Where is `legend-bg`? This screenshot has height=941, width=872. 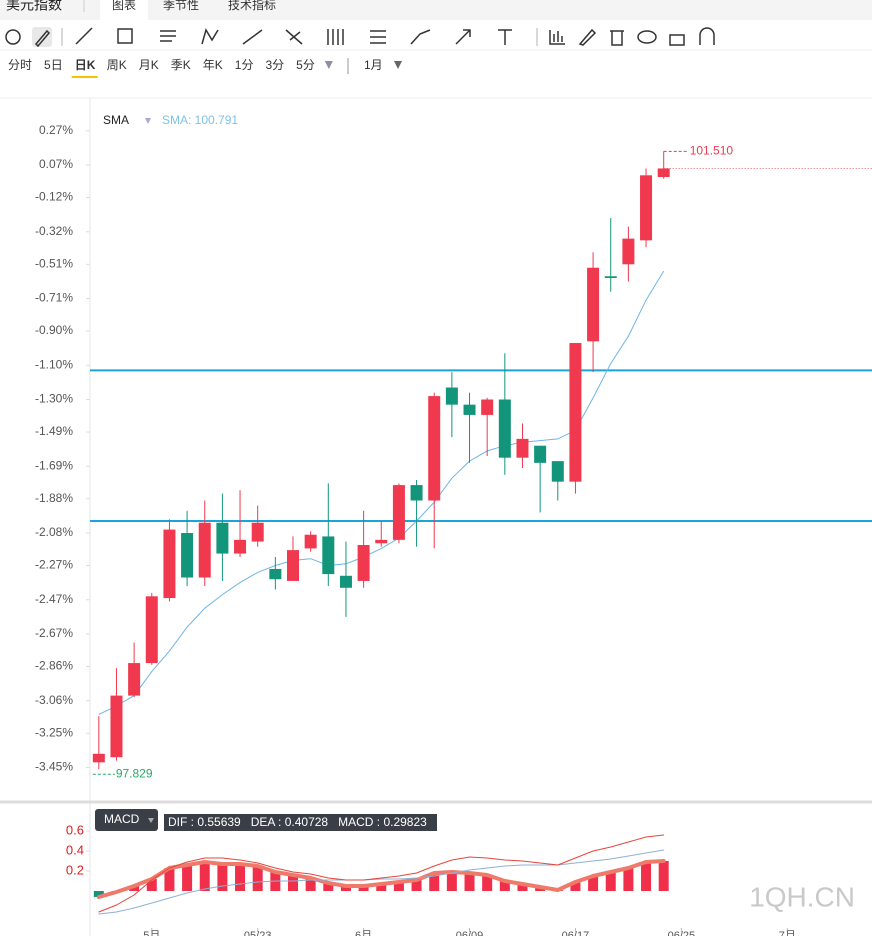 legend-bg is located at coordinates (300, 822).